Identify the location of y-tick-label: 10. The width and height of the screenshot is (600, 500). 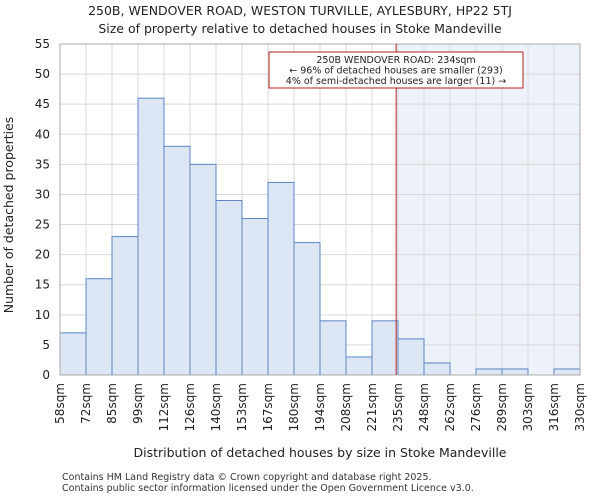
(42, 315).